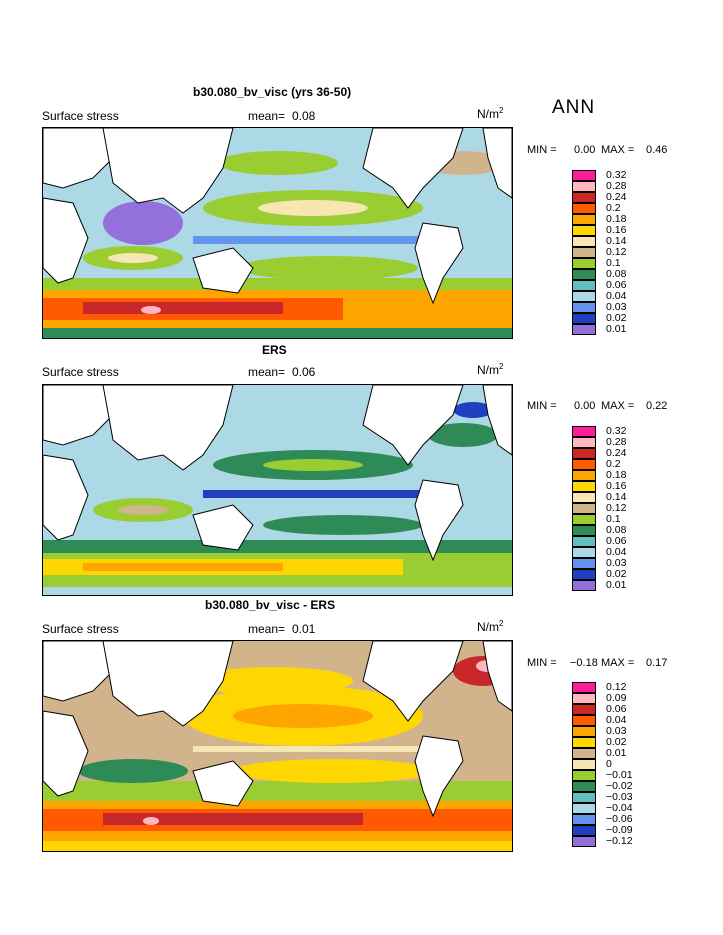 This screenshot has height=935, width=723. Describe the element at coordinates (616, 497) in the screenshot. I see `legend-level-label: 0.14` at that location.